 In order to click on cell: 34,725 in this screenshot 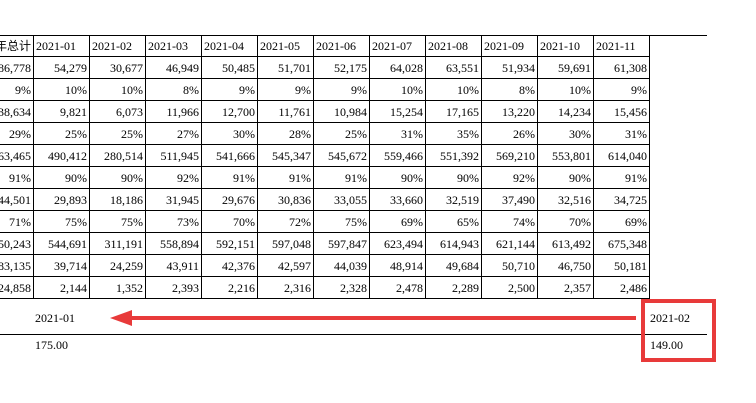, I will do `click(622, 200)`.